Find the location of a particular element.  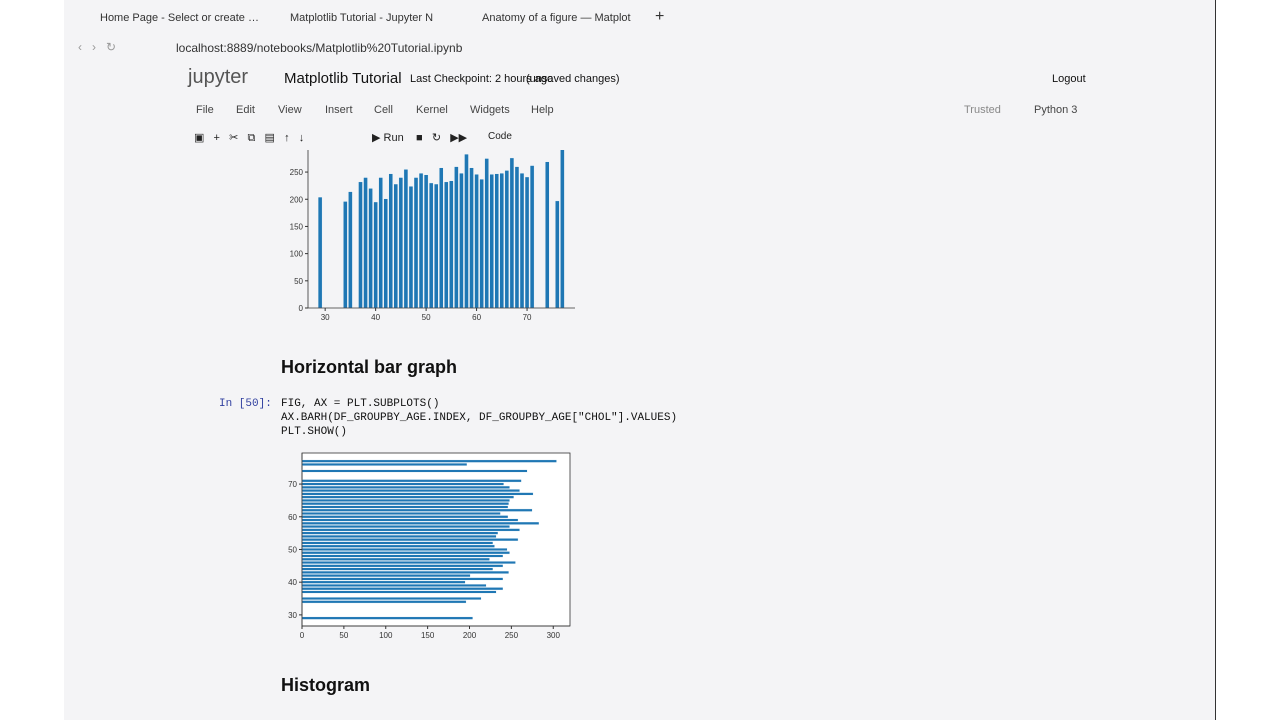

run-button: ▶ Run is located at coordinates (388, 138).